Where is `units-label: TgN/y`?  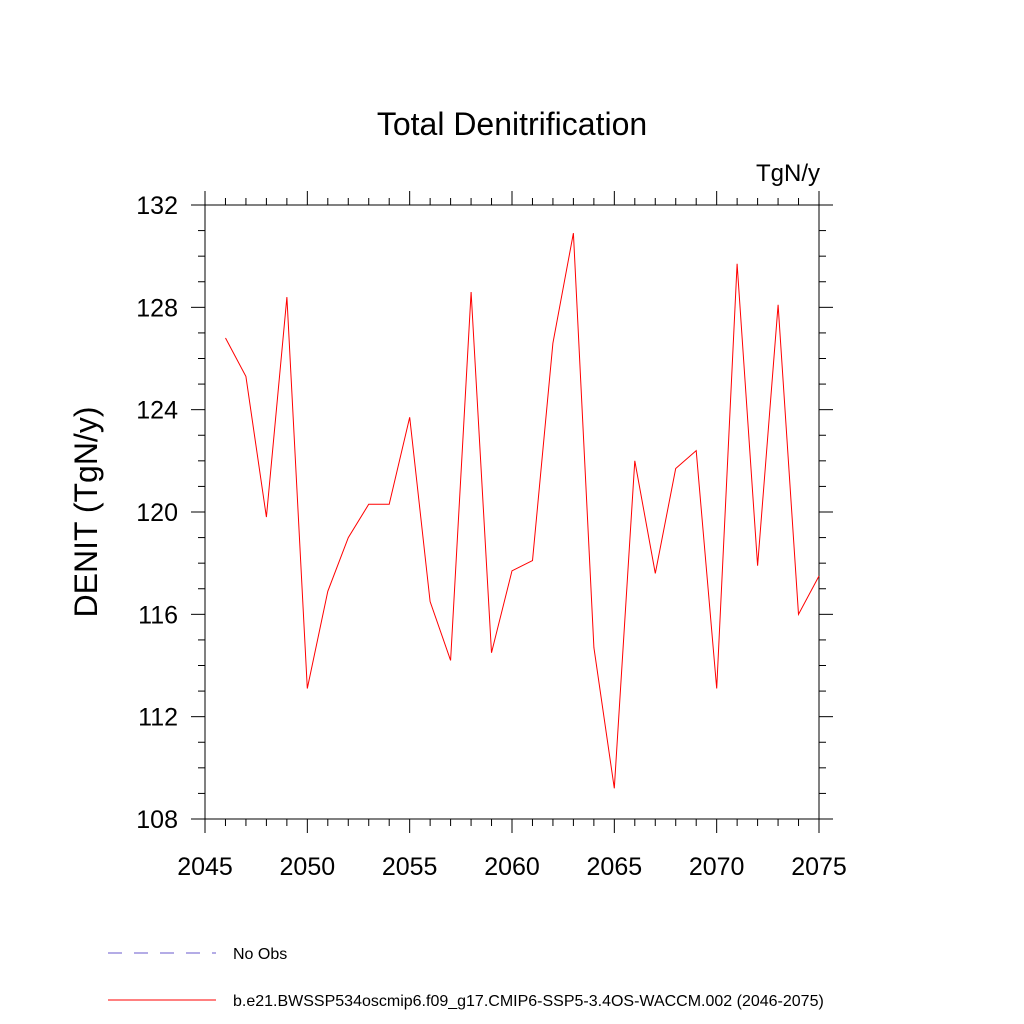
units-label: TgN/y is located at coordinates (788, 173).